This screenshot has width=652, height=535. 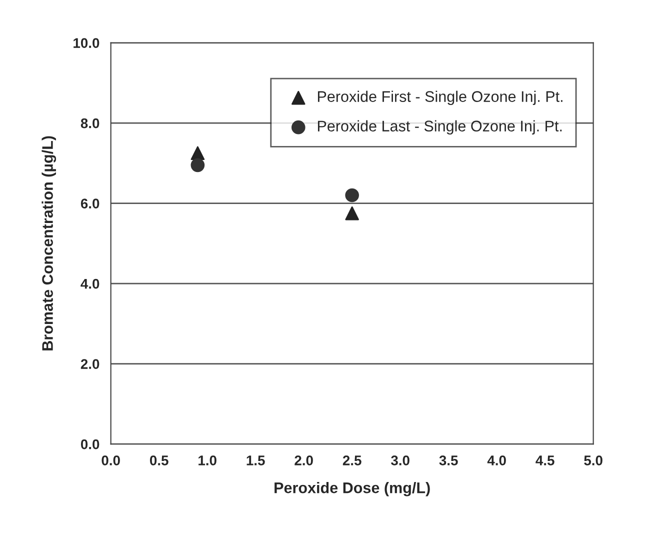 What do you see at coordinates (440, 127) in the screenshot?
I see `legend-label: Peroxide Last - Single Ozone Inj. Pt.` at bounding box center [440, 127].